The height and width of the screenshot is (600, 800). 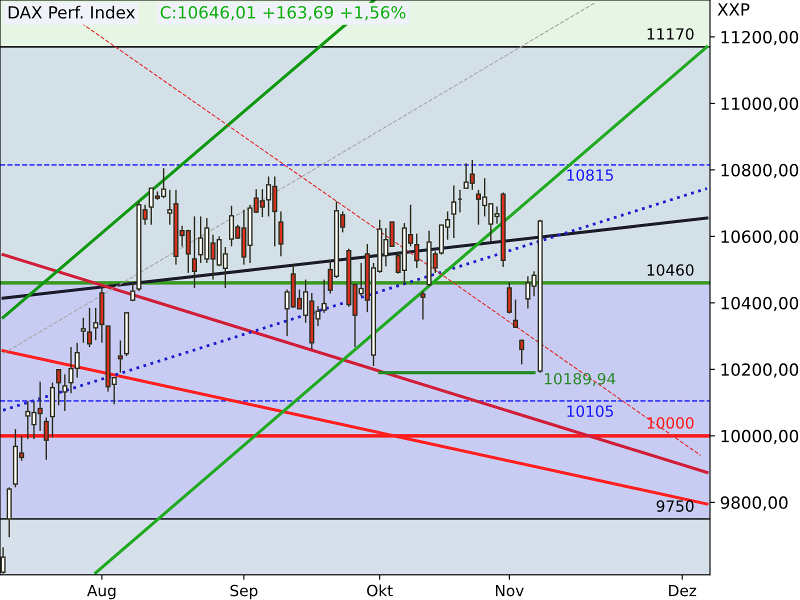 What do you see at coordinates (734, 9) in the screenshot?
I see `text: XXP` at bounding box center [734, 9].